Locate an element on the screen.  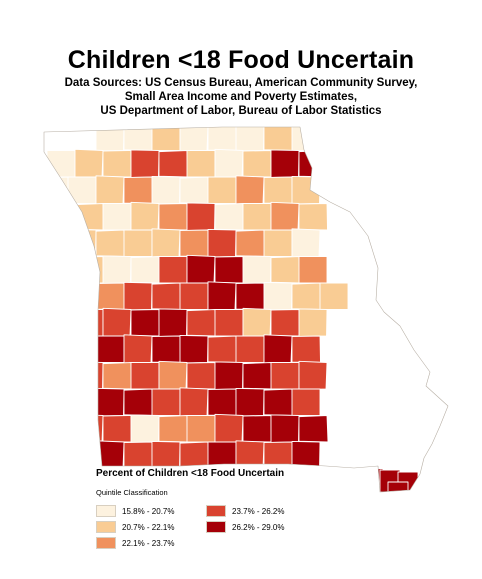
source-line-2: Small Area Income and Poverty Estimates, is located at coordinates (241, 97).